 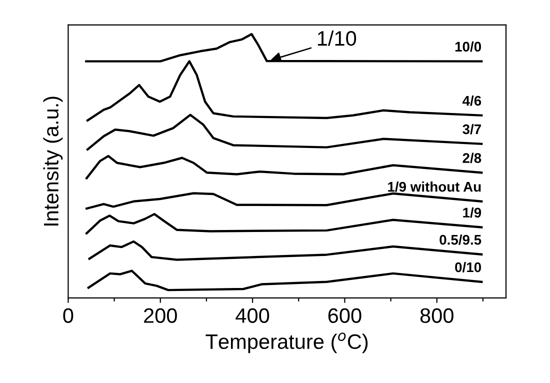 What do you see at coordinates (471, 129) in the screenshot?
I see `series-label: 3/7` at bounding box center [471, 129].